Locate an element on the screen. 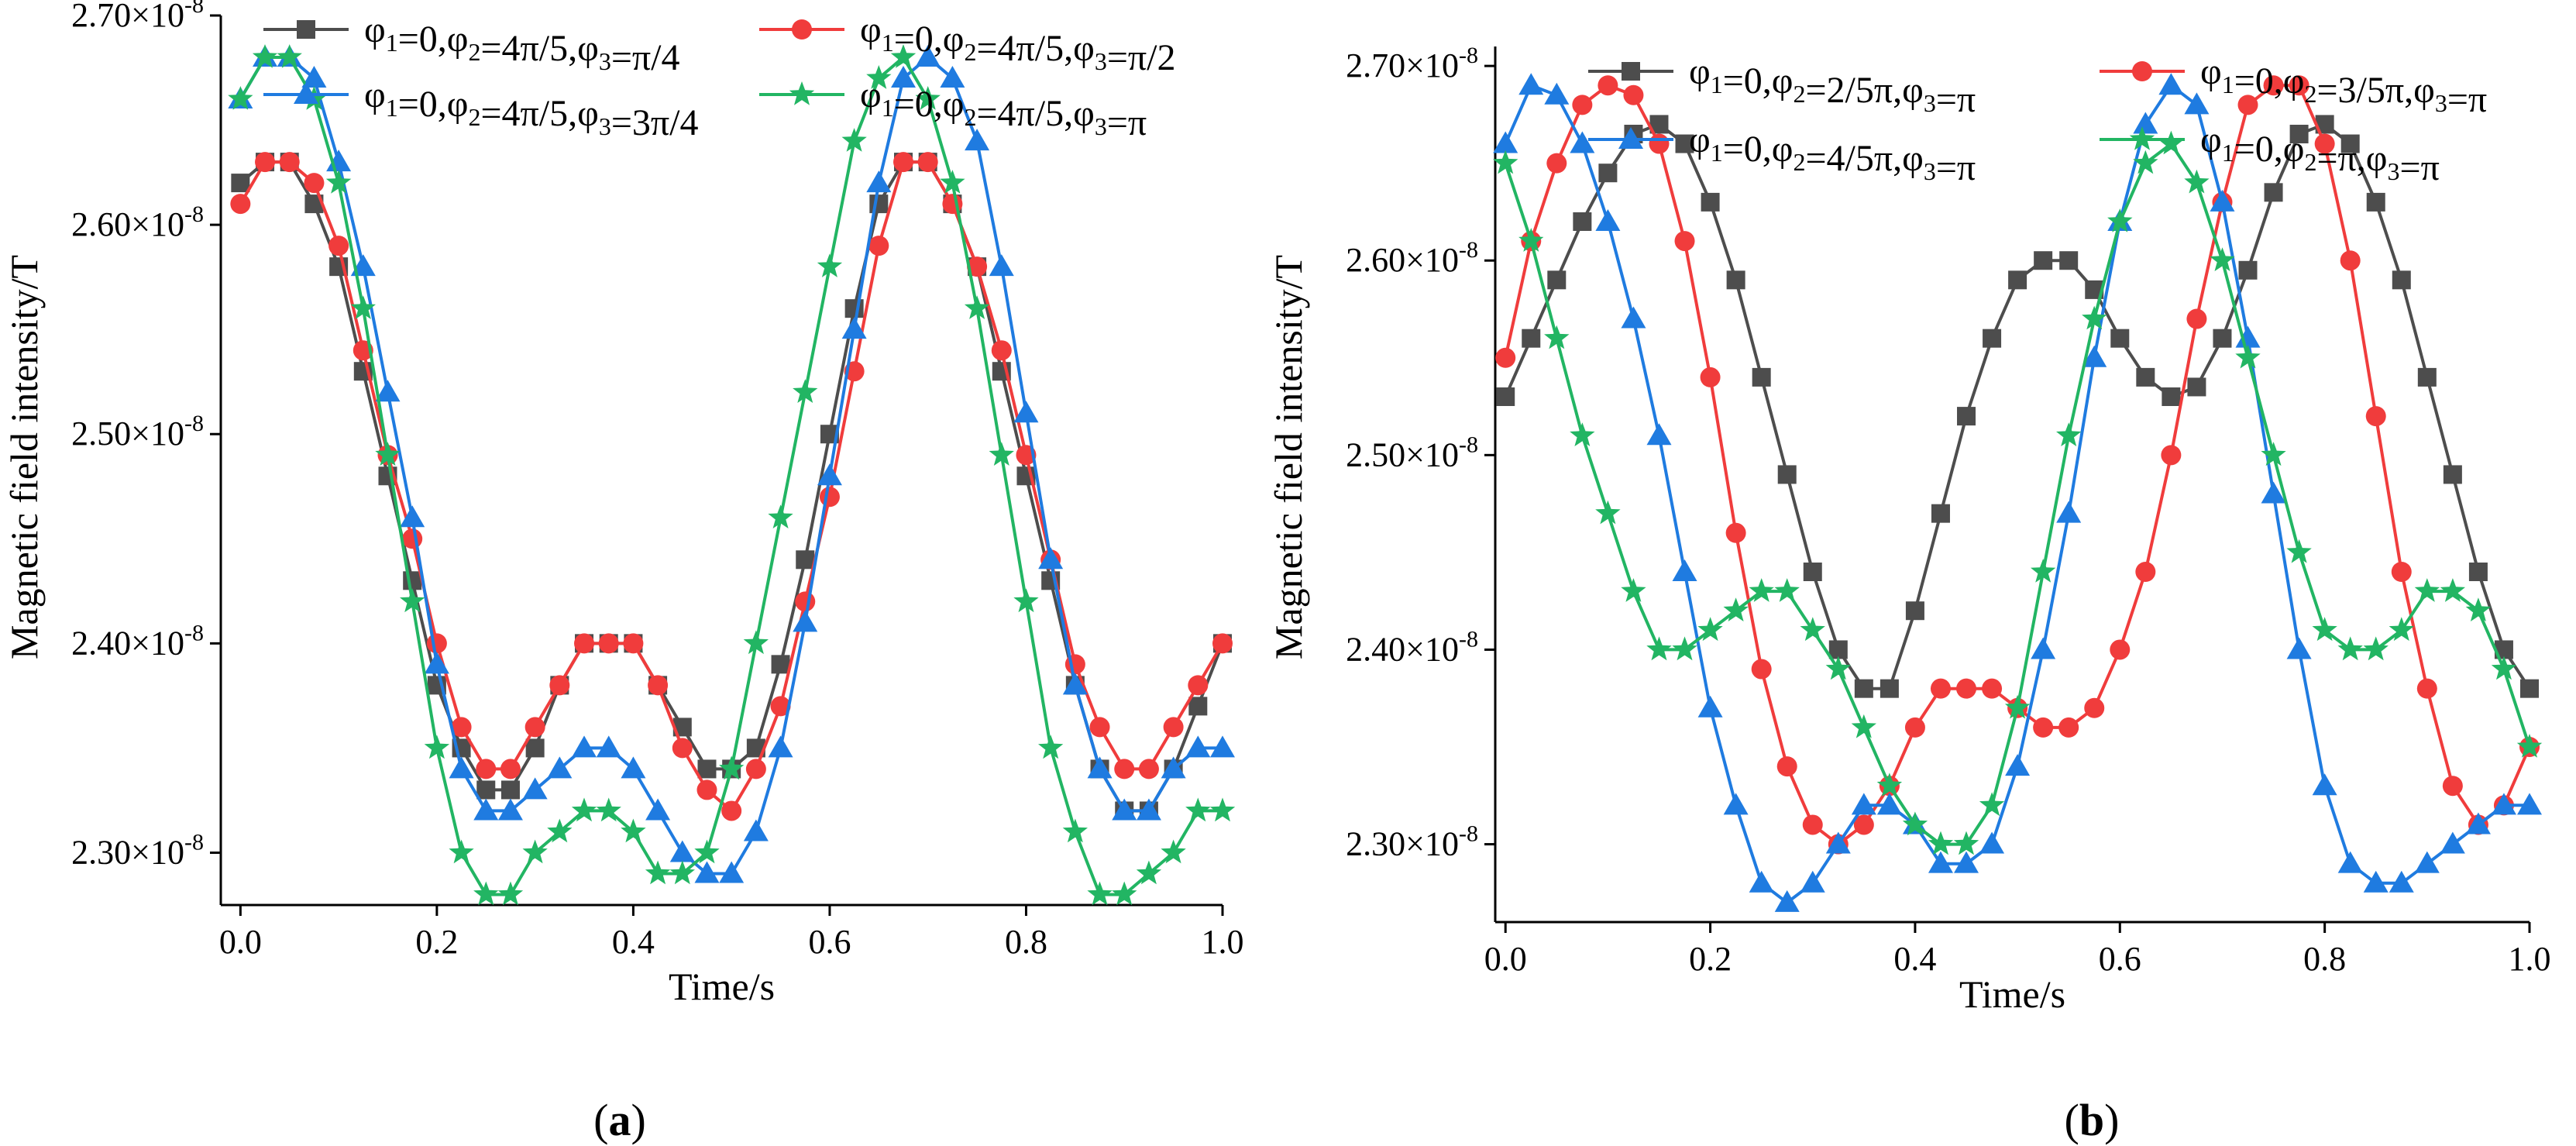 This screenshot has height=1146, width=2576. legend-label: φ1=0,φ2=4π/5,φ3=π/4 is located at coordinates (521, 43).